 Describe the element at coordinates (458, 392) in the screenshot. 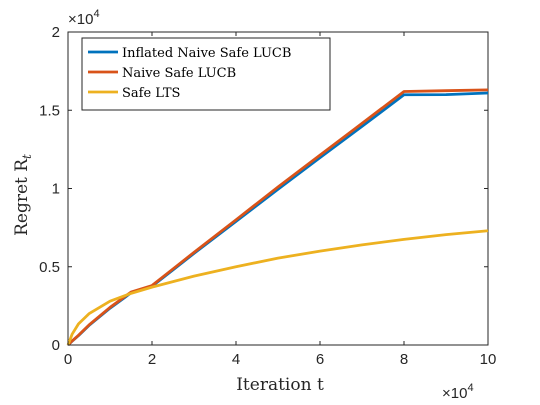

I see `x-axis-multiplier: ×10⁴` at that location.